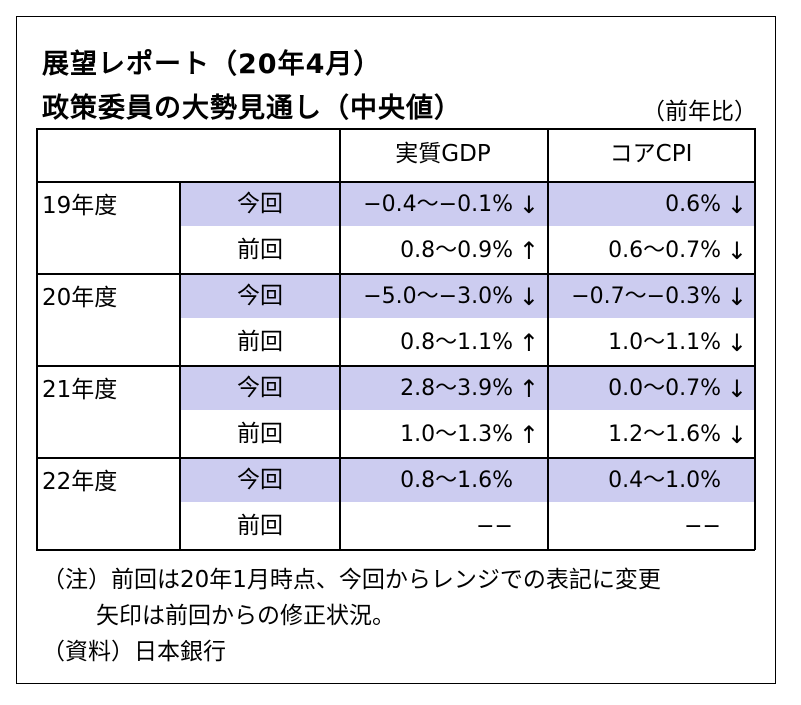 The image size is (801, 705). What do you see at coordinates (444, 526) in the screenshot?
I see `gdp-previous-cell: −−` at bounding box center [444, 526].